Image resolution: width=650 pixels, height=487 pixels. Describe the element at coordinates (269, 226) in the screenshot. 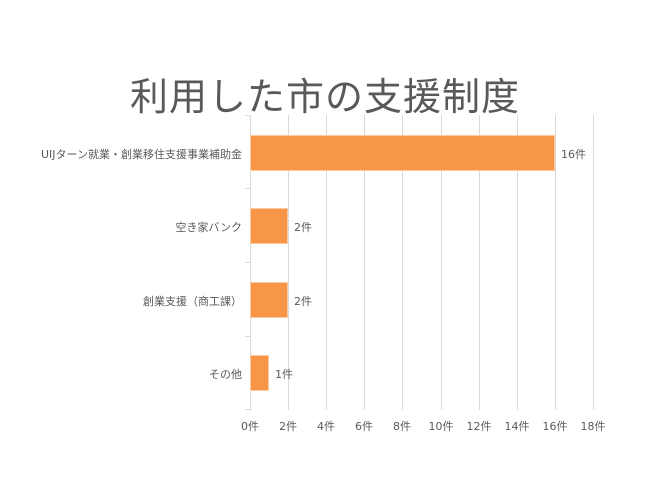

I see `bar-akiya` at that location.